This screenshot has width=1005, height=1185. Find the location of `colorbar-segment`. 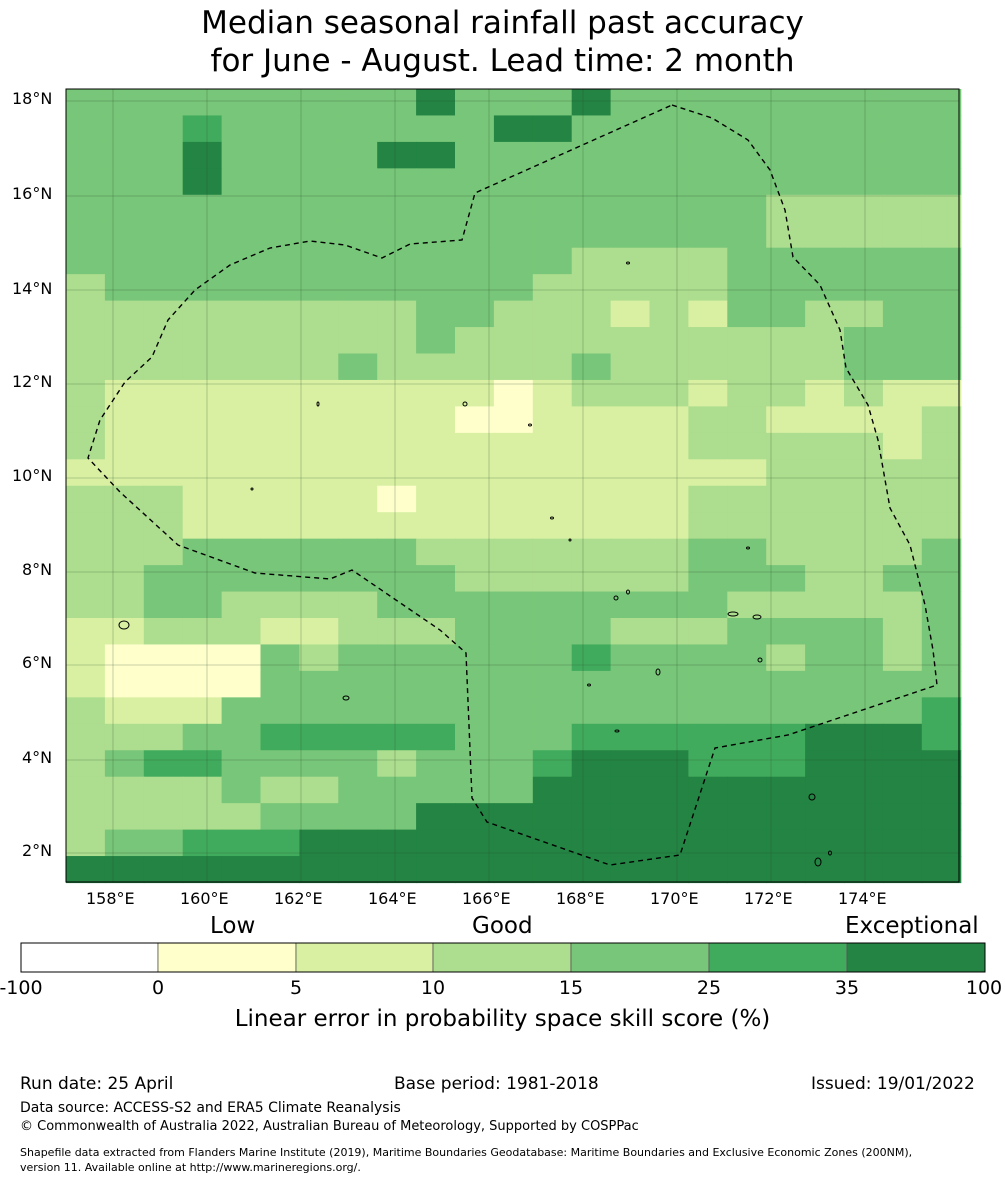

colorbar-segment is located at coordinates (364, 957).